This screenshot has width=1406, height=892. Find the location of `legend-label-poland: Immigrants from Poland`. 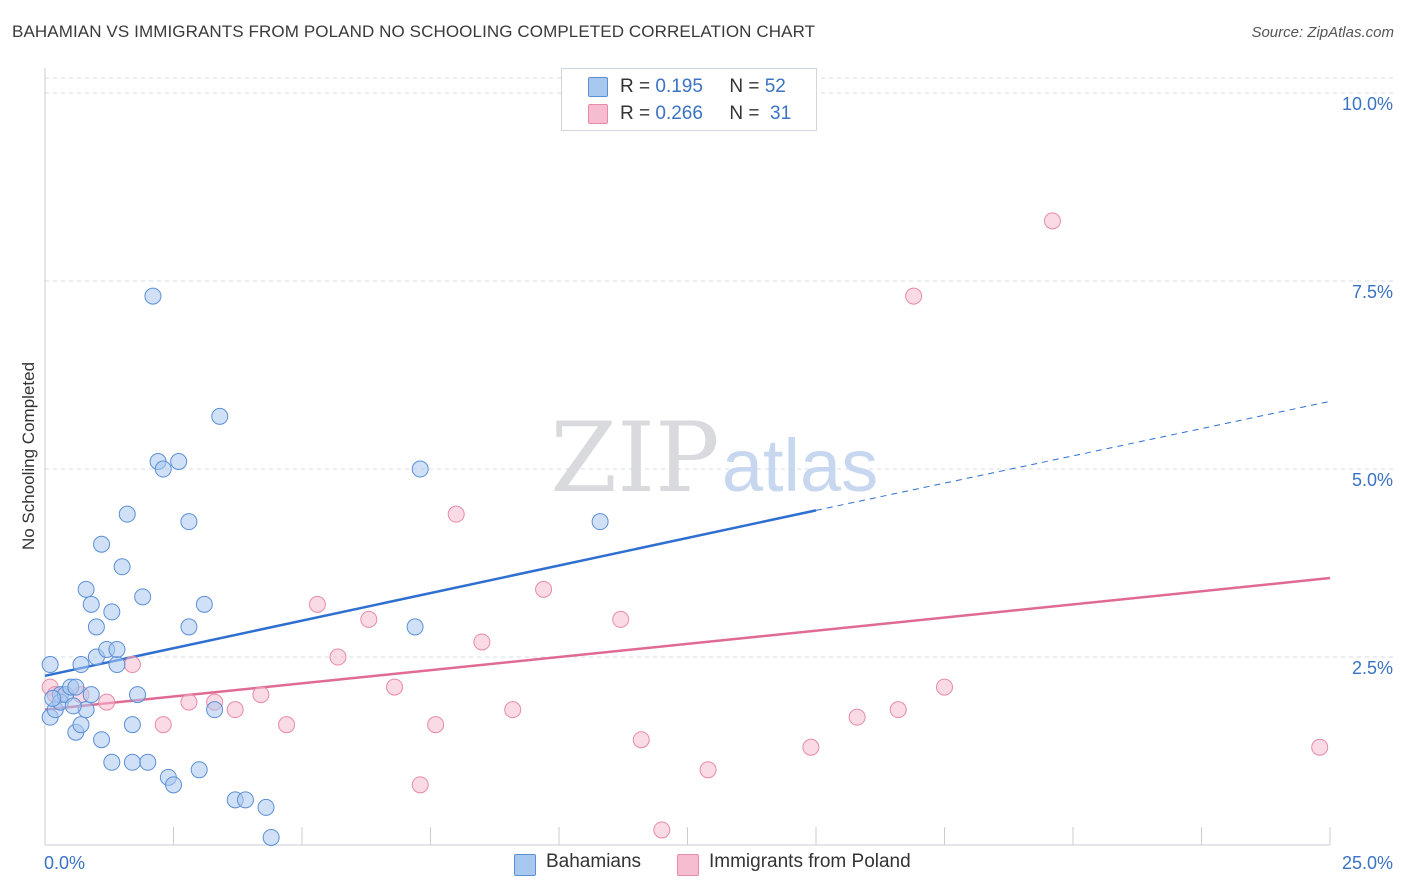

legend-label-poland: Immigrants from Poland is located at coordinates (810, 861).